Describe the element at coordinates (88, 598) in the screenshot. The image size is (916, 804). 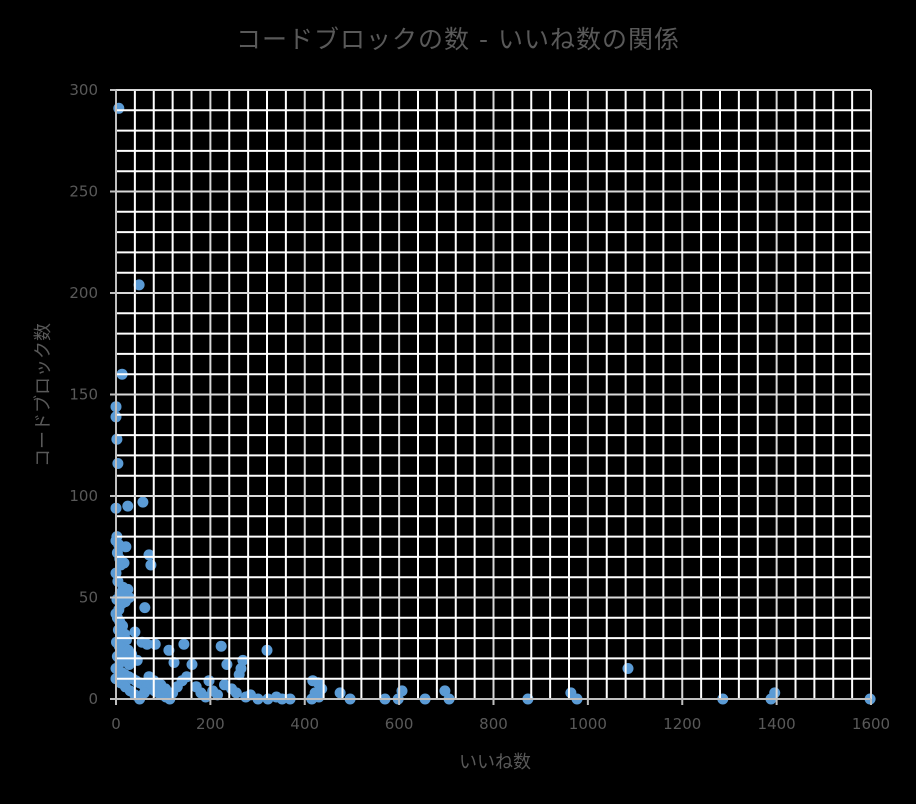
I see `y-tick-label: 50` at that location.